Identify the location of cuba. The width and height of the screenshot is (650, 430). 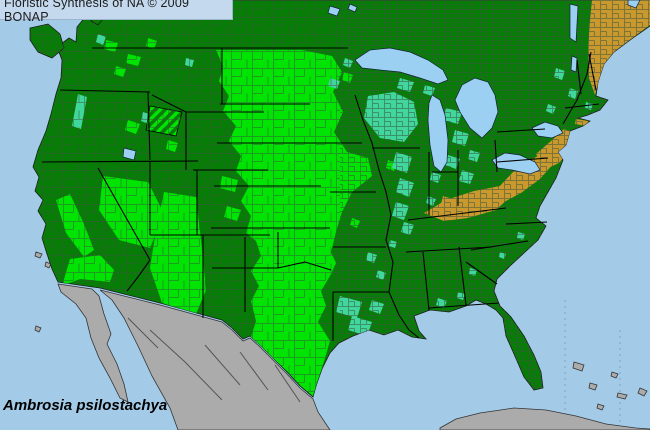
(544, 418).